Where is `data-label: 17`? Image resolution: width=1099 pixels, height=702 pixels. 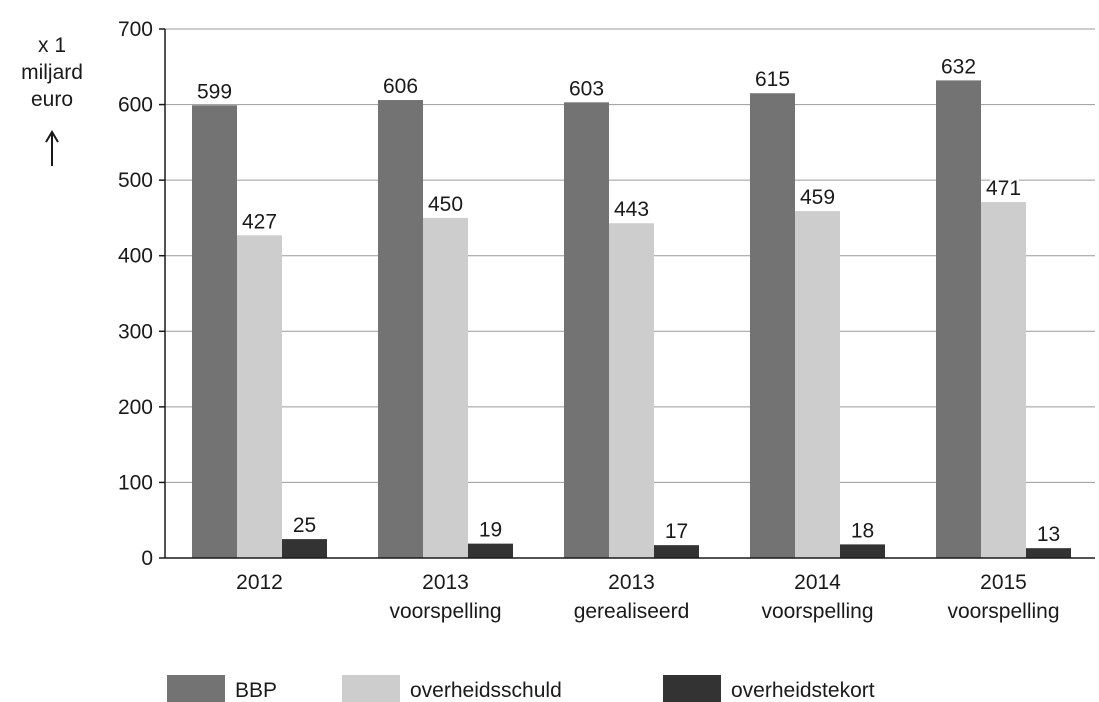 data-label: 17 is located at coordinates (676, 531).